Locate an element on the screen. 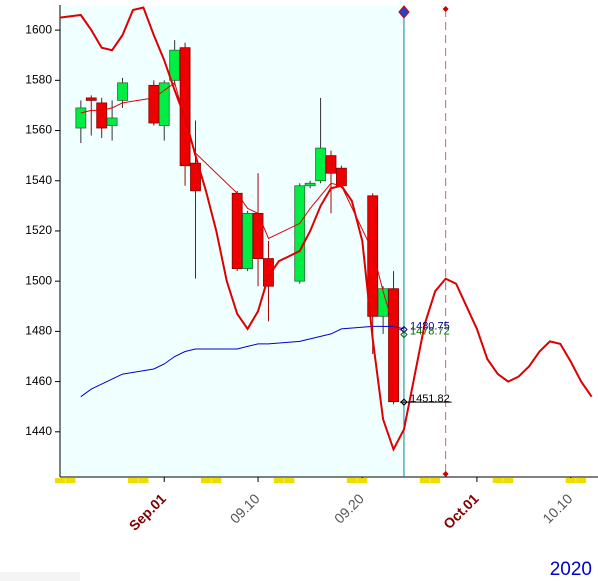 The width and height of the screenshot is (598, 581). year-label: 2020 is located at coordinates (571, 569).